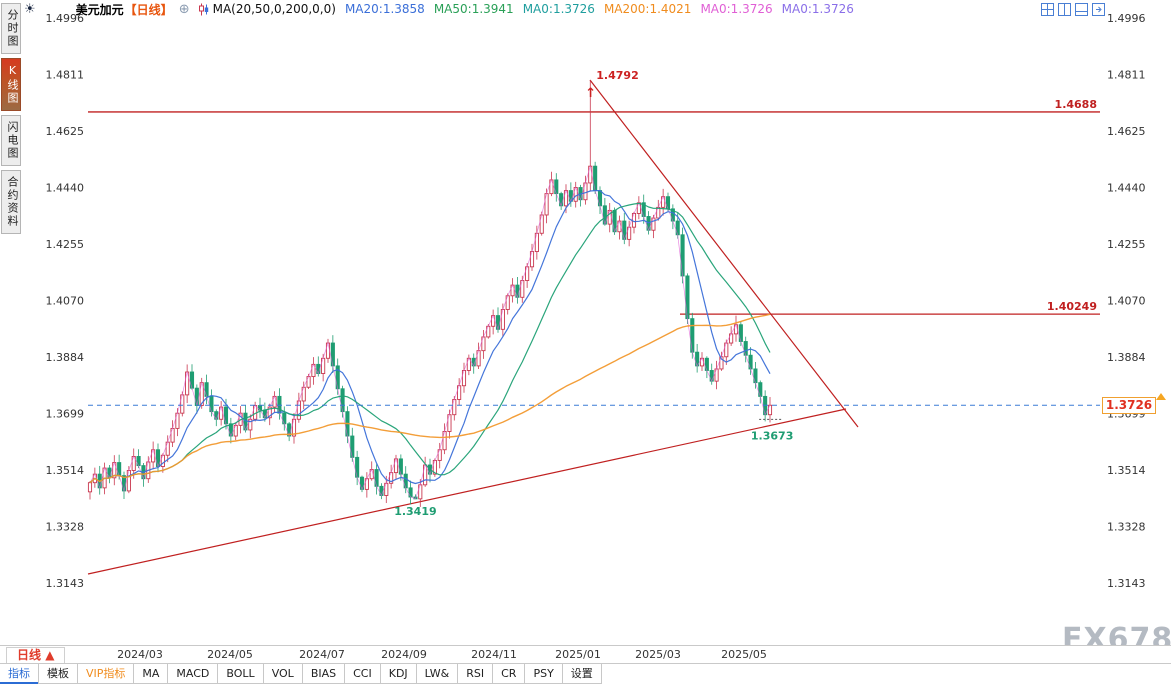 This screenshot has width=1171, height=684. Describe the element at coordinates (1126, 583) in the screenshot. I see `y-axis-label-right: 1.3143` at that location.